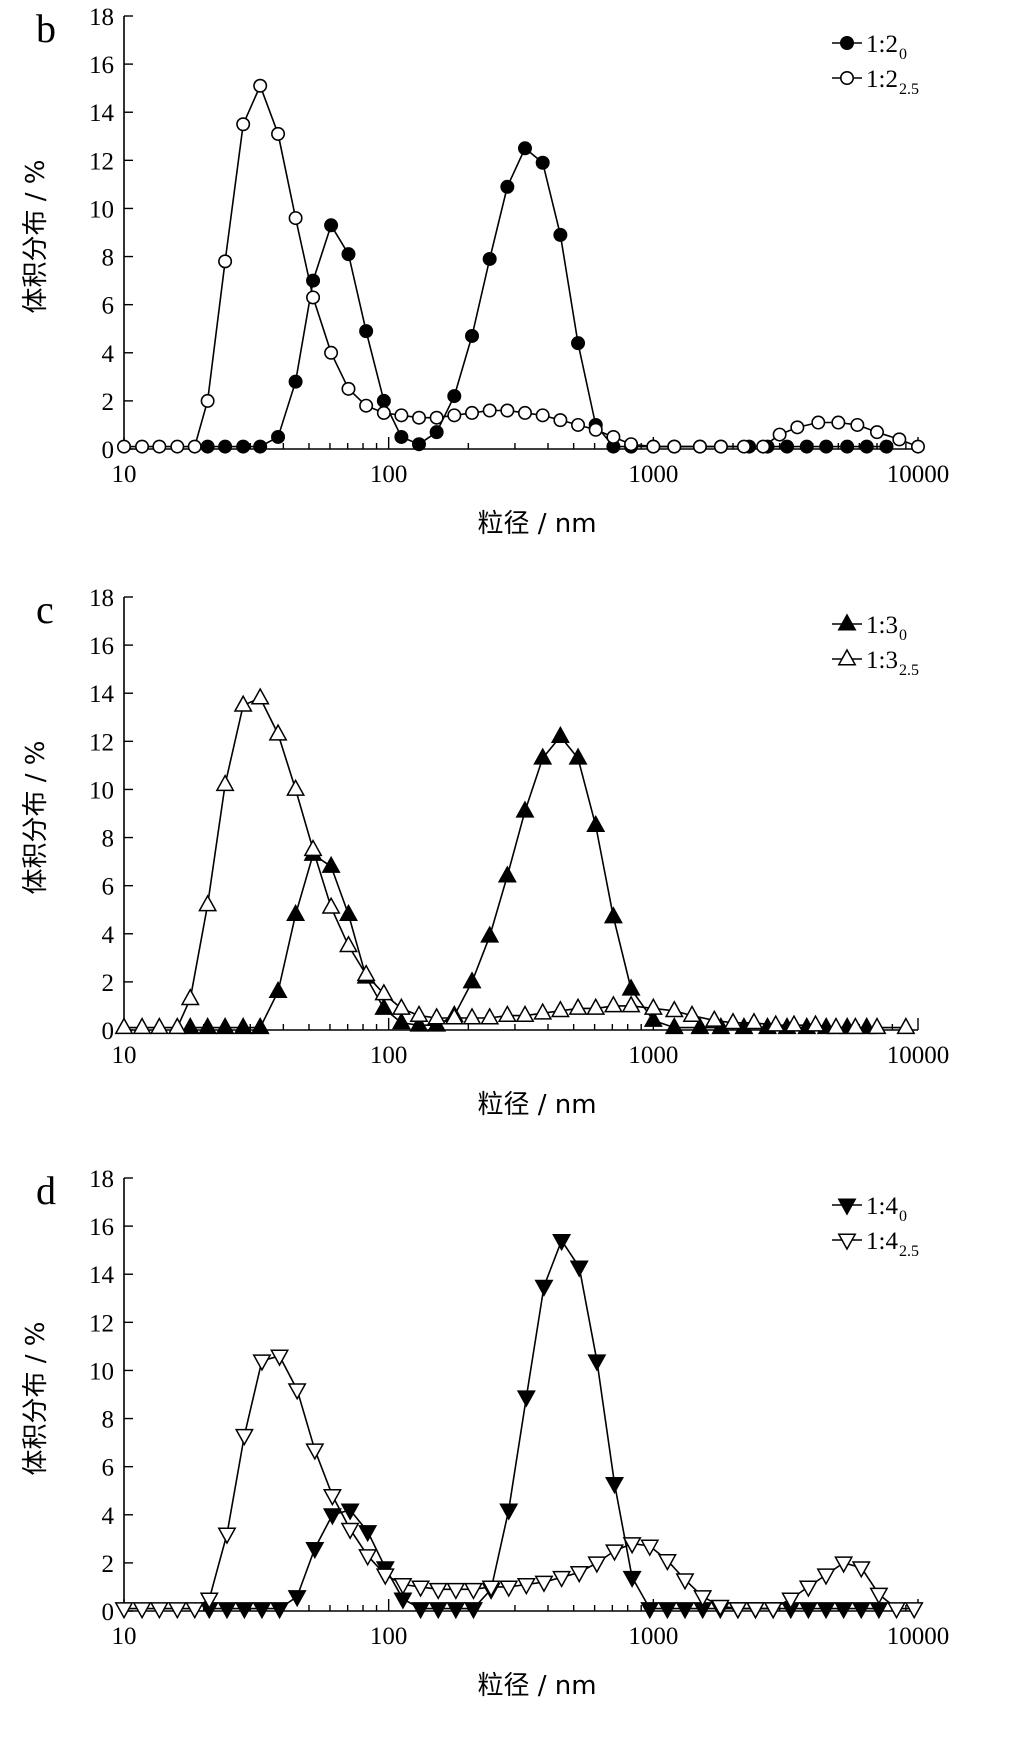  I want to click on x-axis-title: 粒径 / nm, so click(536, 1105).